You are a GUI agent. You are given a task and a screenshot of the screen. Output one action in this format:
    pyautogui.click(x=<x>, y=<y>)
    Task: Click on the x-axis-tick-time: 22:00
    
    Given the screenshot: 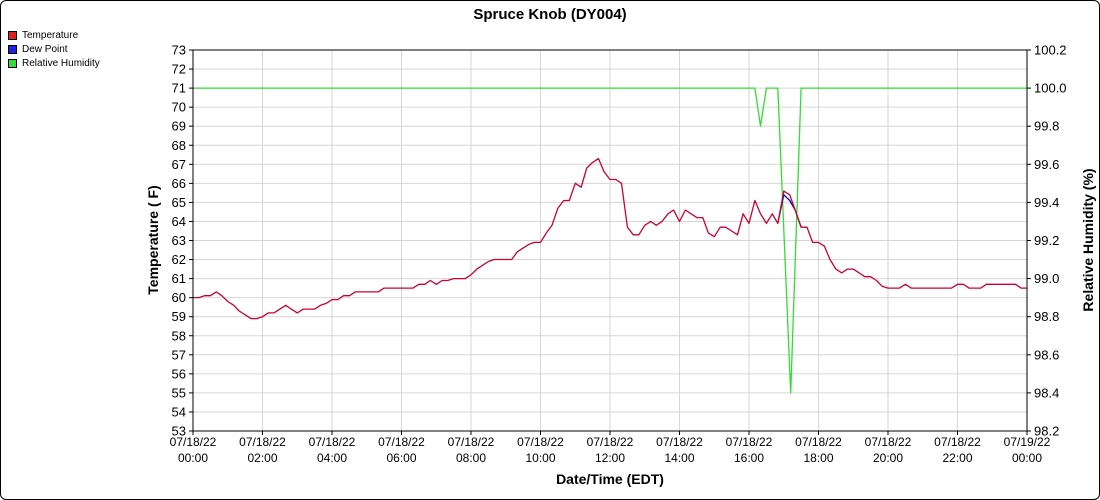 What is the action you would take?
    pyautogui.click(x=957, y=458)
    